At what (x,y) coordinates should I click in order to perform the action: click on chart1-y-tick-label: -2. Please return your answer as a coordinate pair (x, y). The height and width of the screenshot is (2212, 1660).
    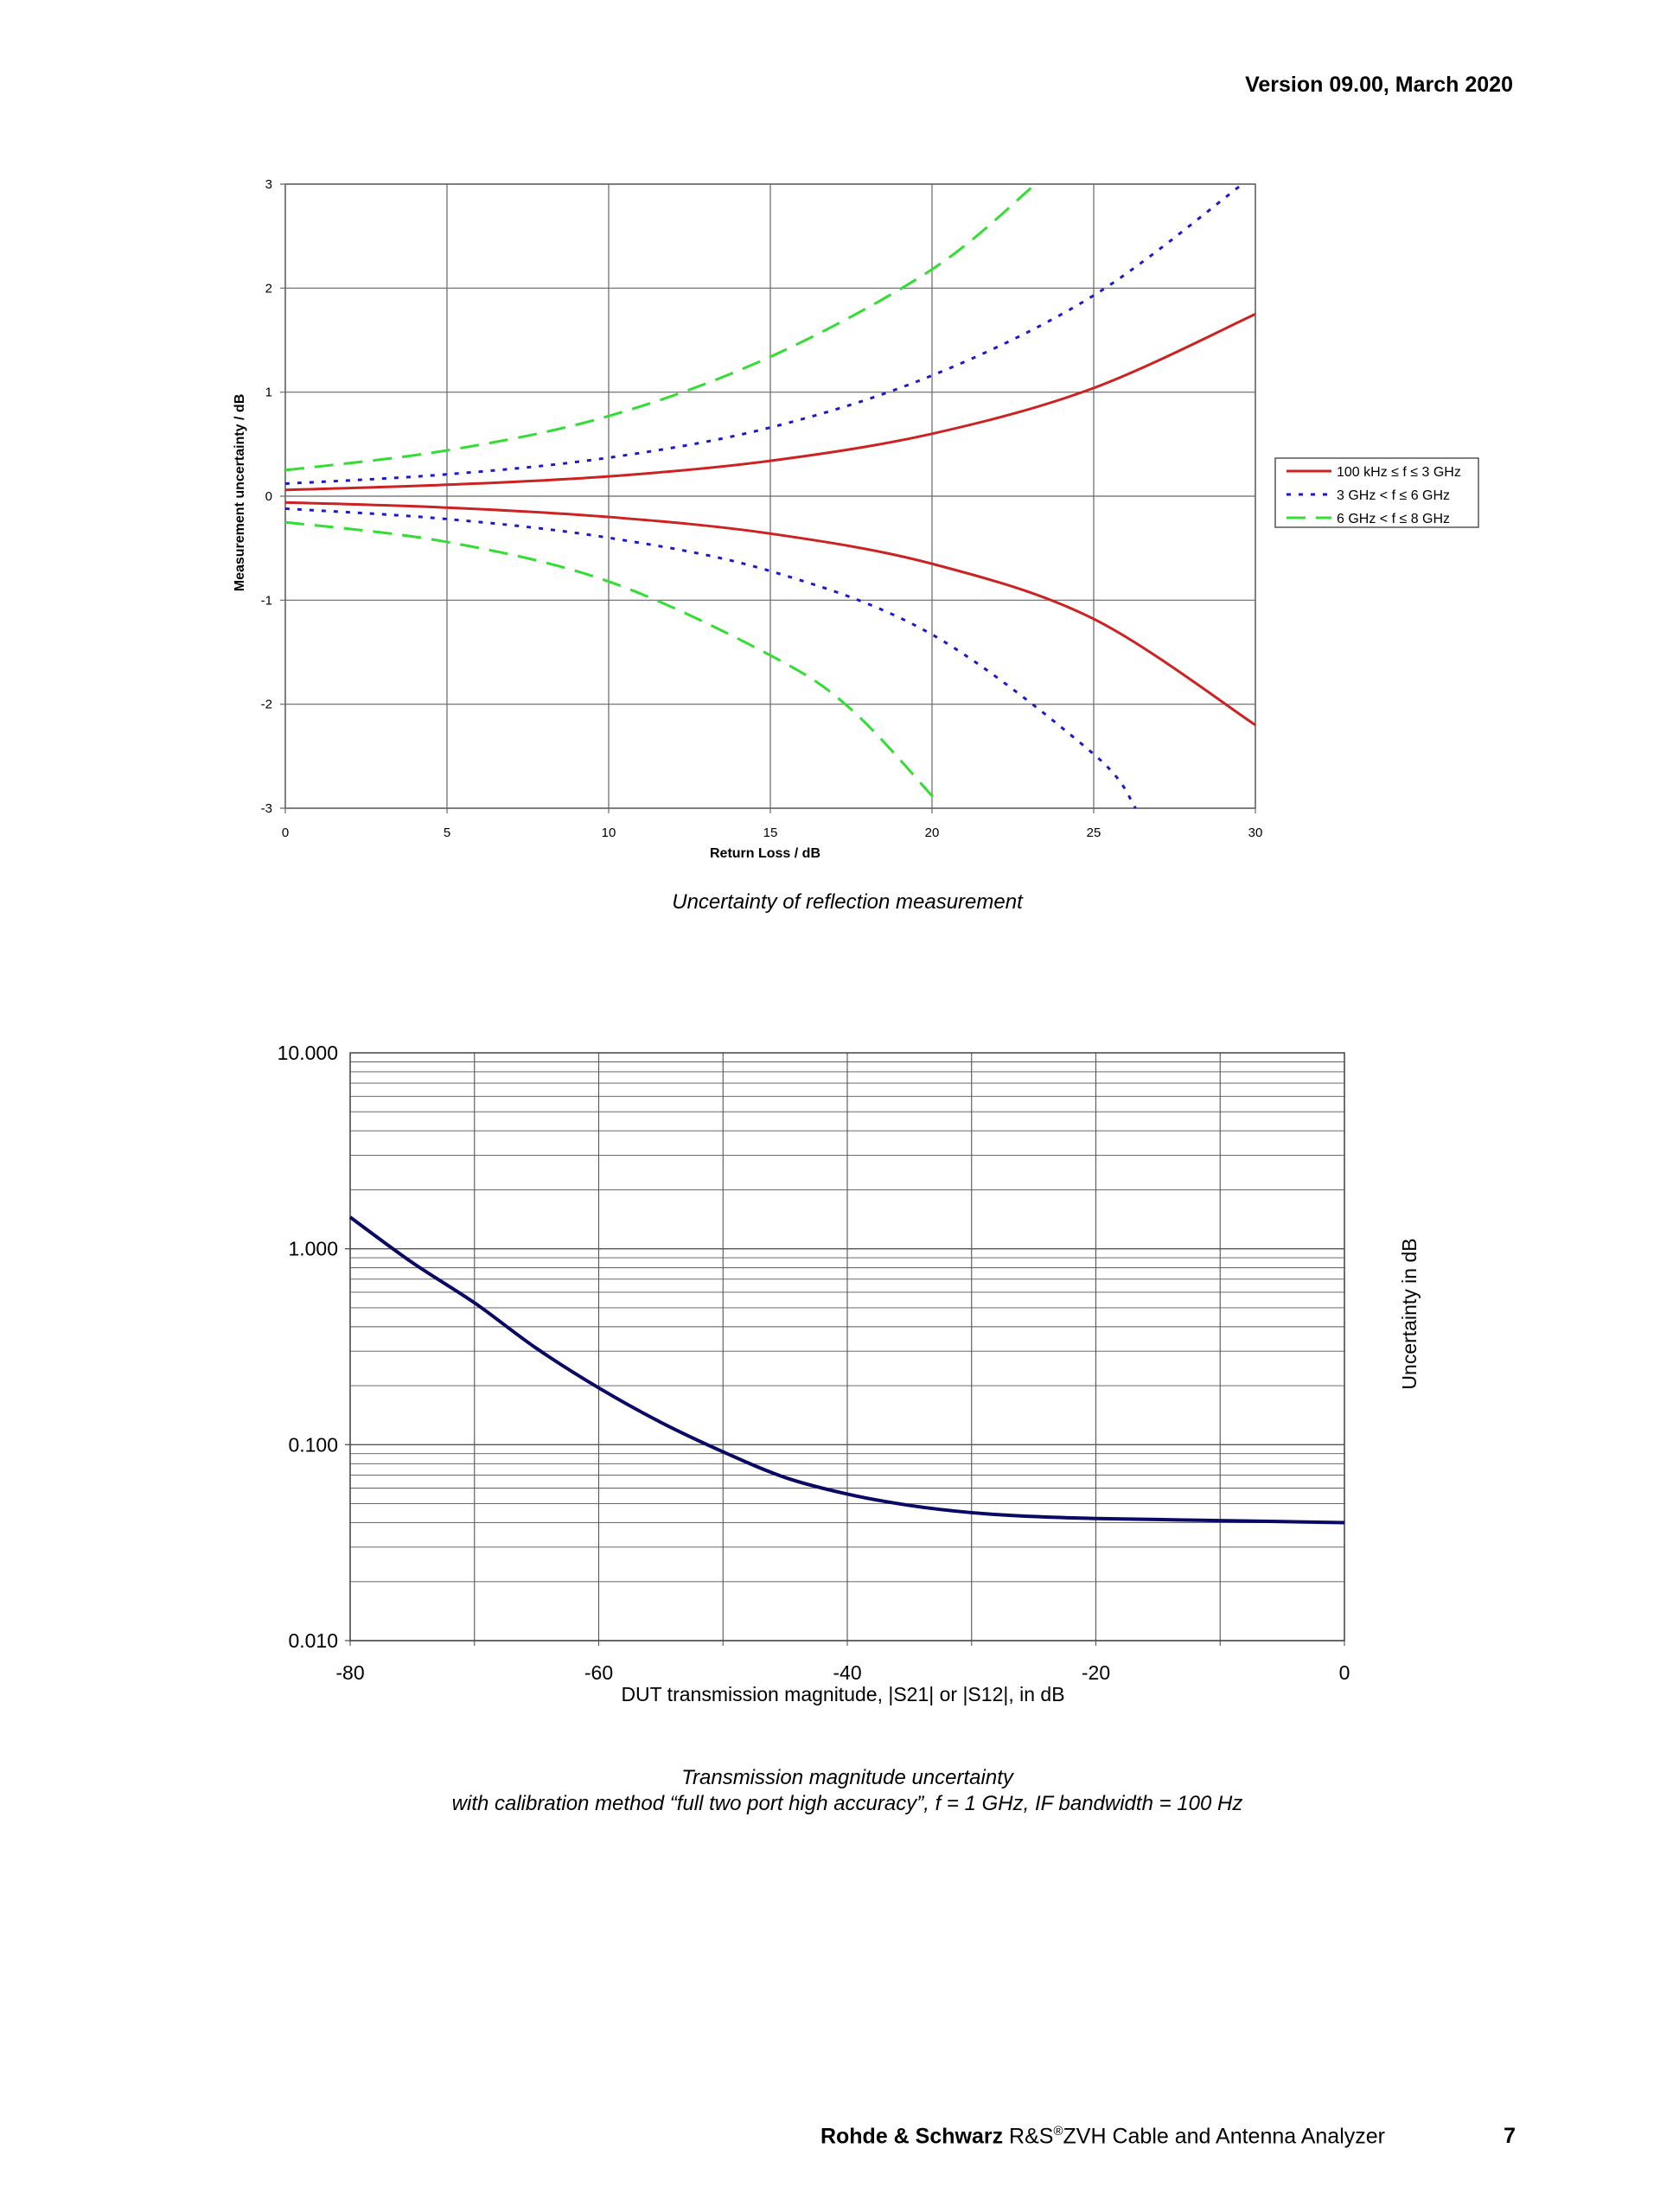
    Looking at the image, I should click on (266, 705).